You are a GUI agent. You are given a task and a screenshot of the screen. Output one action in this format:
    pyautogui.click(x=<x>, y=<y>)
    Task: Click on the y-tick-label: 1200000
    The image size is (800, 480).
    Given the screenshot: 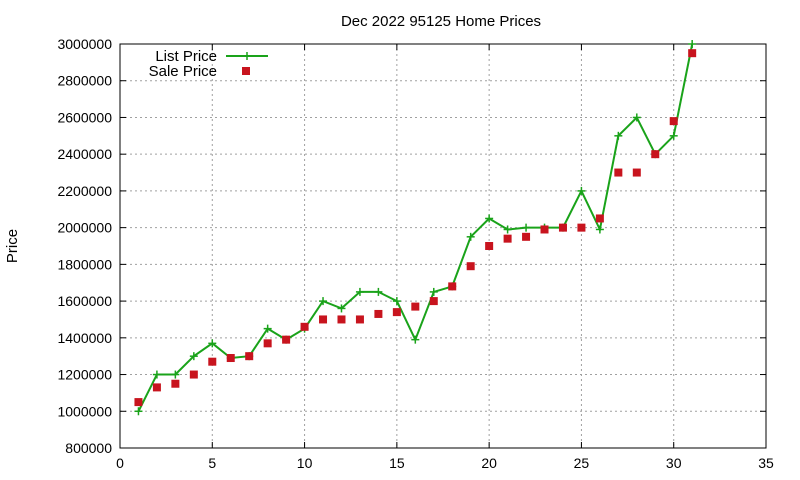 What is the action you would take?
    pyautogui.click(x=84, y=375)
    